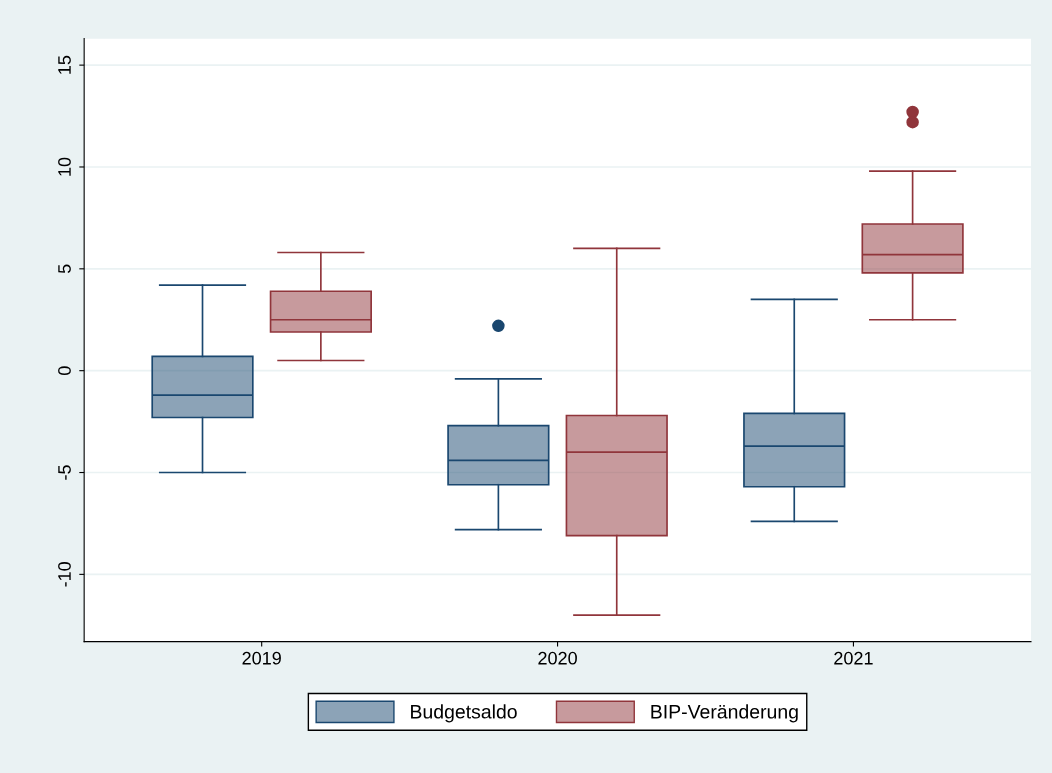  Describe the element at coordinates (464, 713) in the screenshot. I see `legend-label: Budgetsaldo` at that location.